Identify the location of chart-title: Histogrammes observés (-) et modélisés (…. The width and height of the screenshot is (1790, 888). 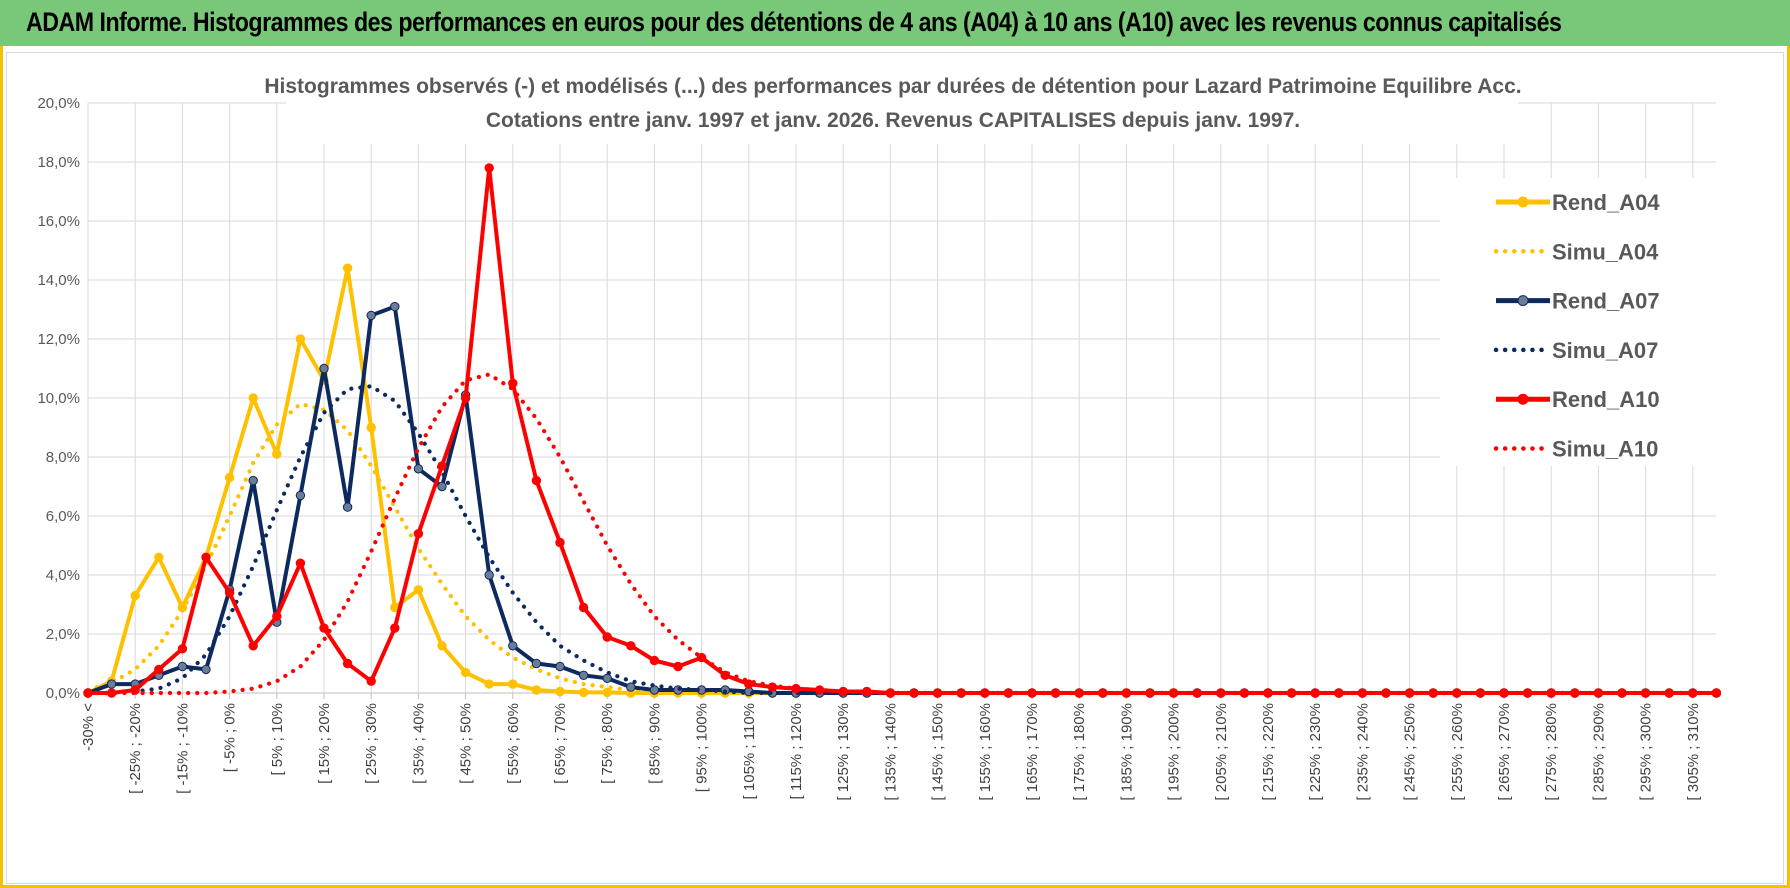
(892, 86).